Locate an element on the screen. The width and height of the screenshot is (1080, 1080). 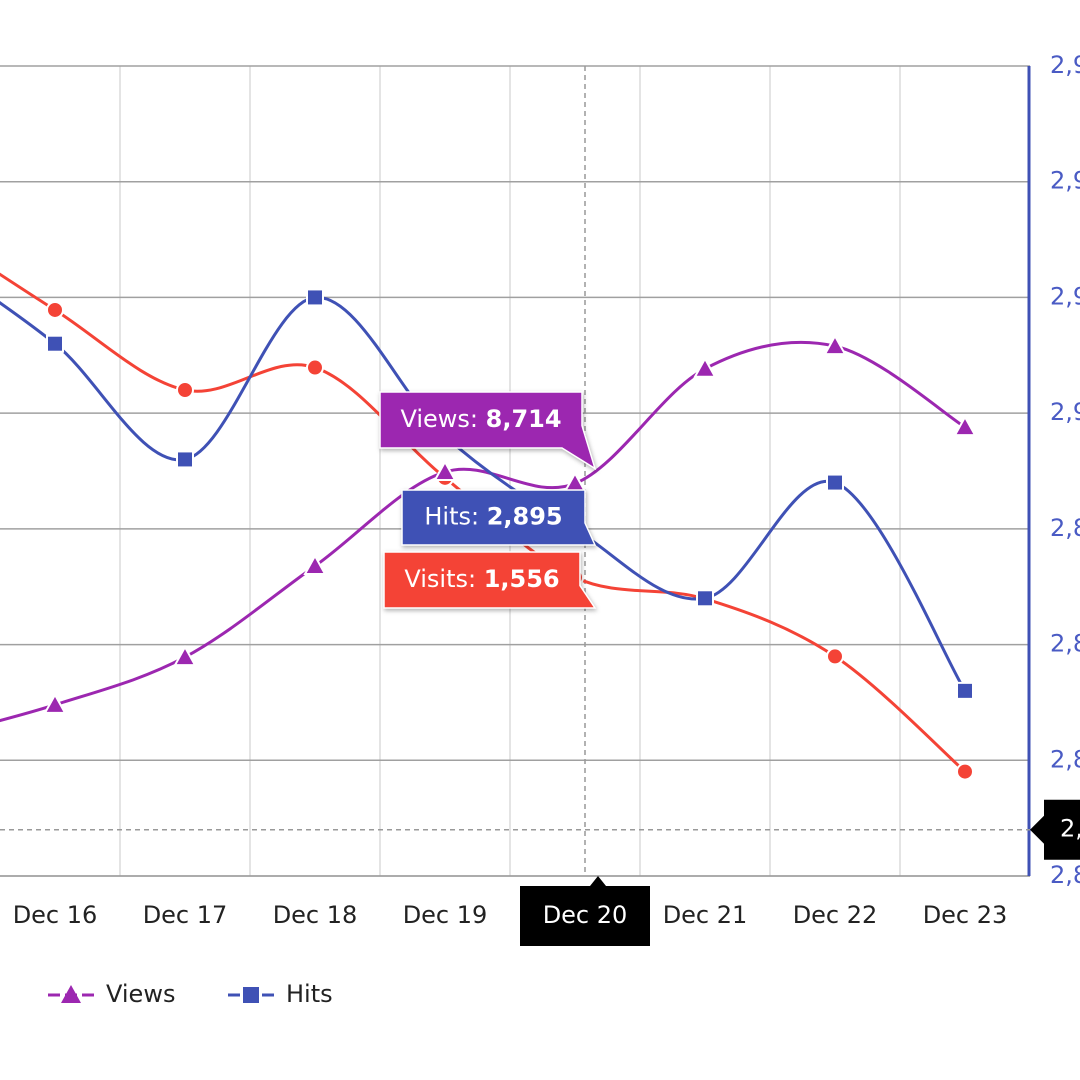
tooltip-label: Hits: is located at coordinates (451, 517).